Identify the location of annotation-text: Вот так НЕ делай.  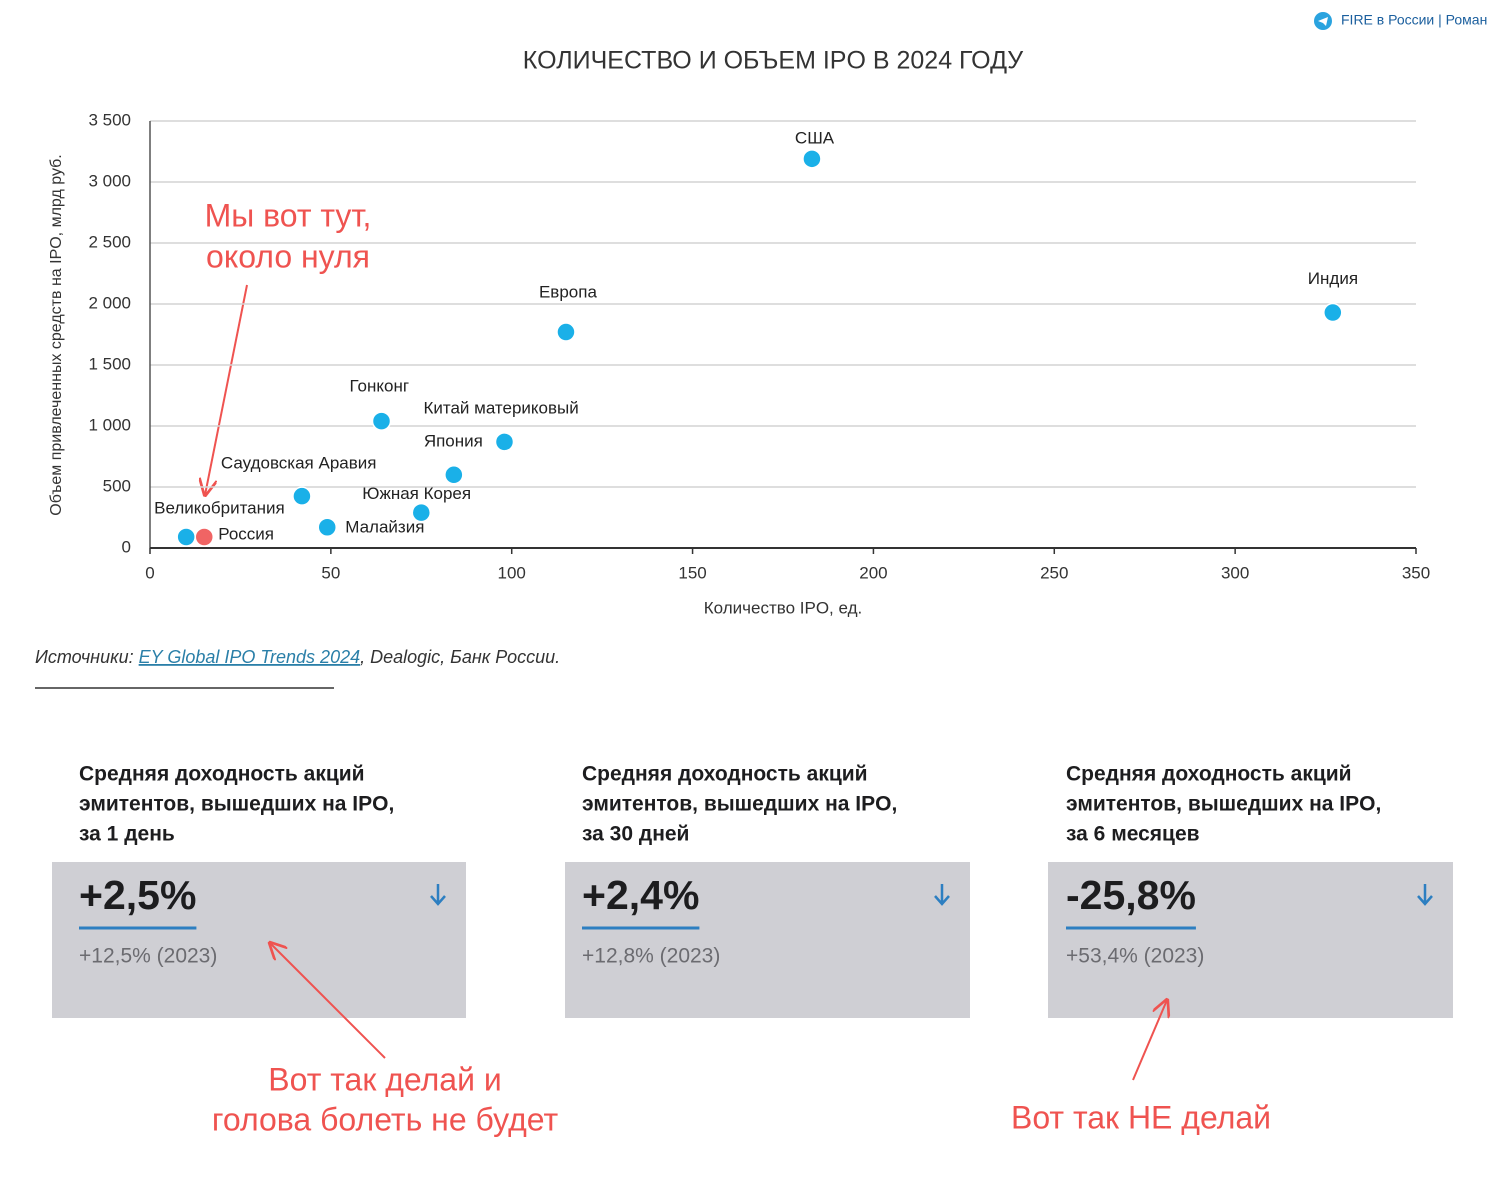
(1141, 1117).